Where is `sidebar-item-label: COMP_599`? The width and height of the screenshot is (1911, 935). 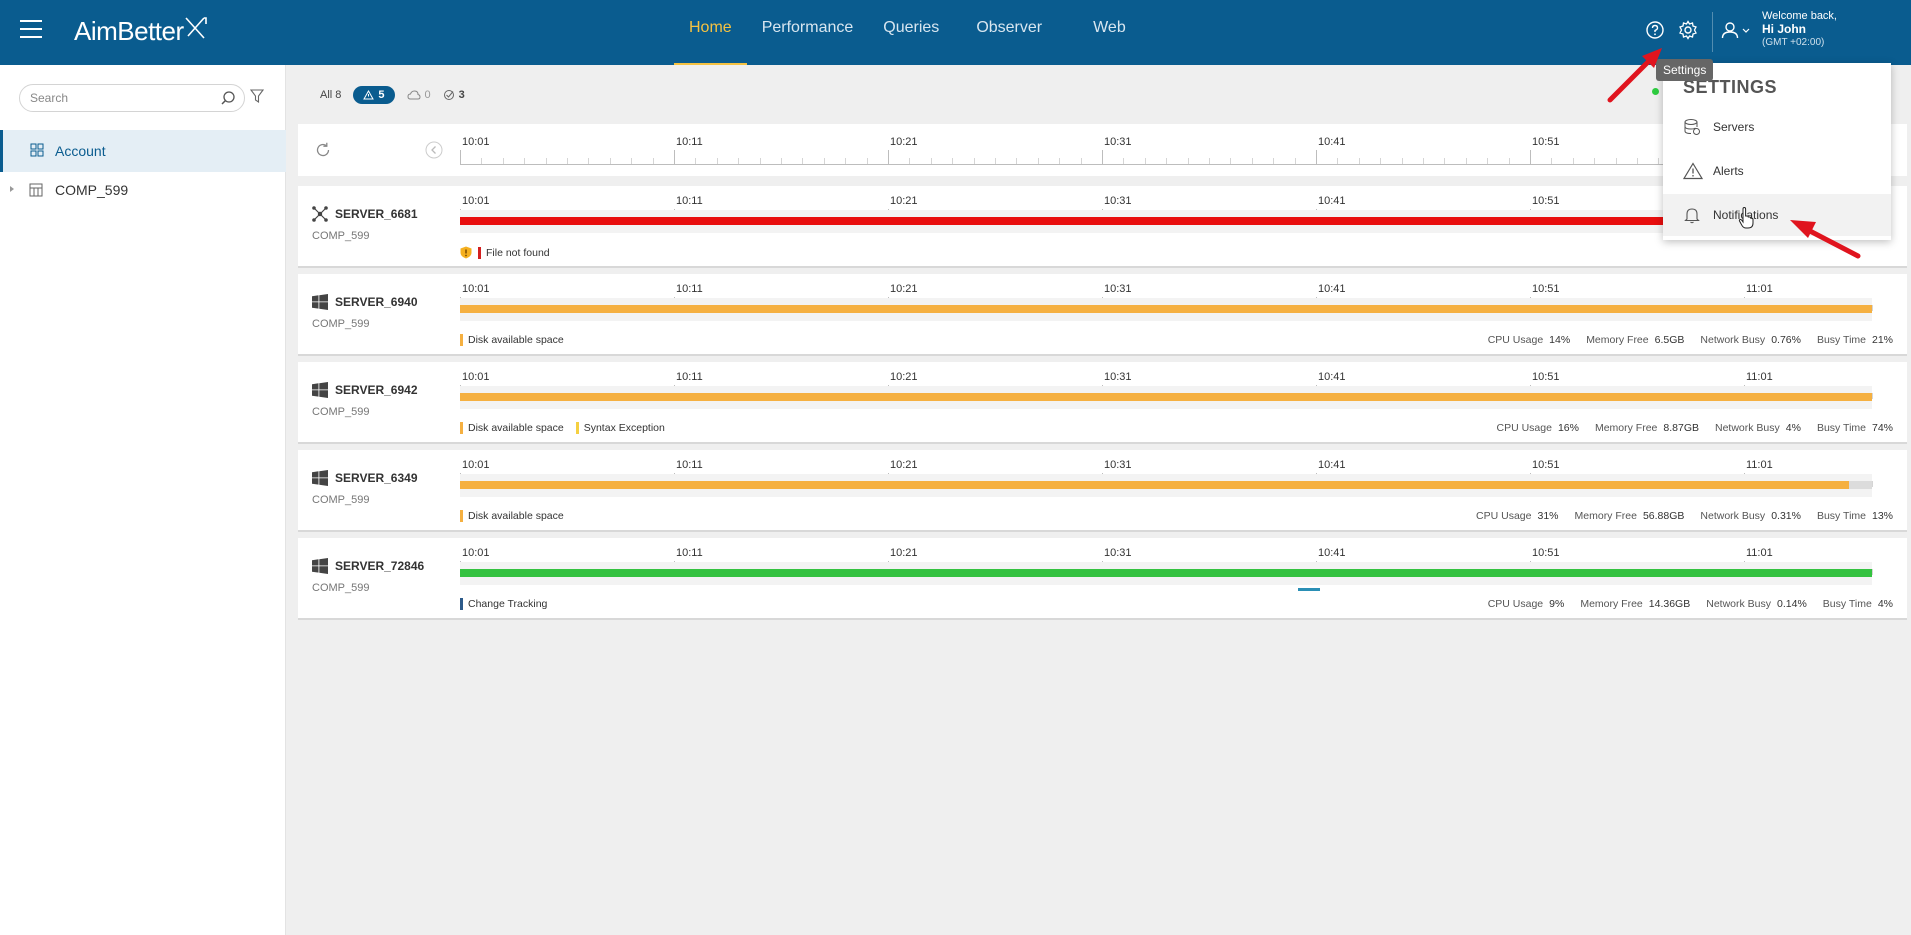
sidebar-item-label: COMP_599 is located at coordinates (92, 190).